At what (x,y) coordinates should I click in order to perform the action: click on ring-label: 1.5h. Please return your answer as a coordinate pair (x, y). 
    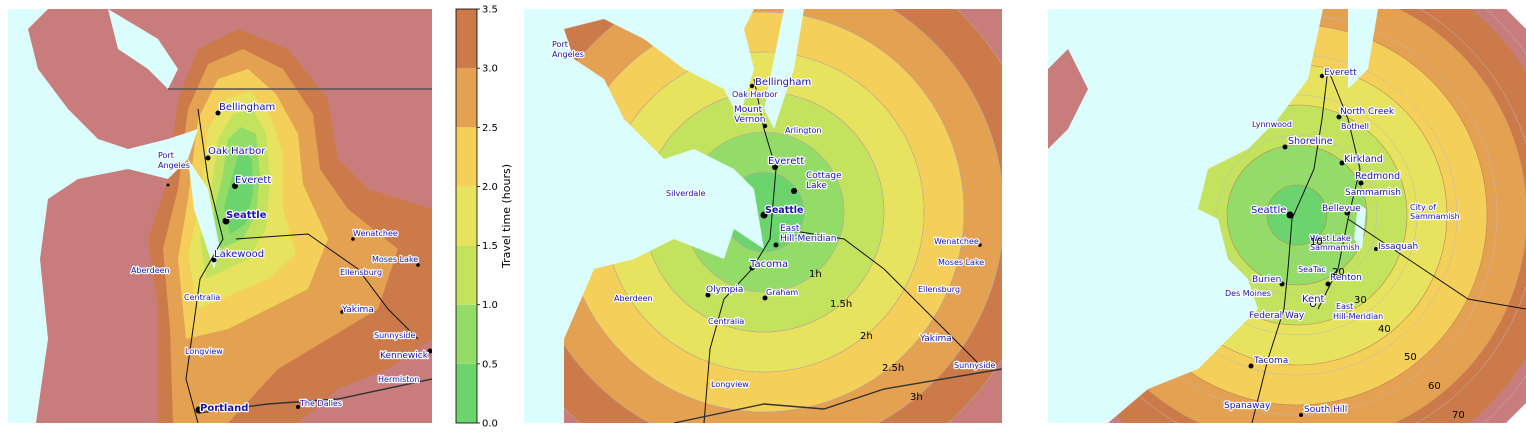
    Looking at the image, I should click on (841, 304).